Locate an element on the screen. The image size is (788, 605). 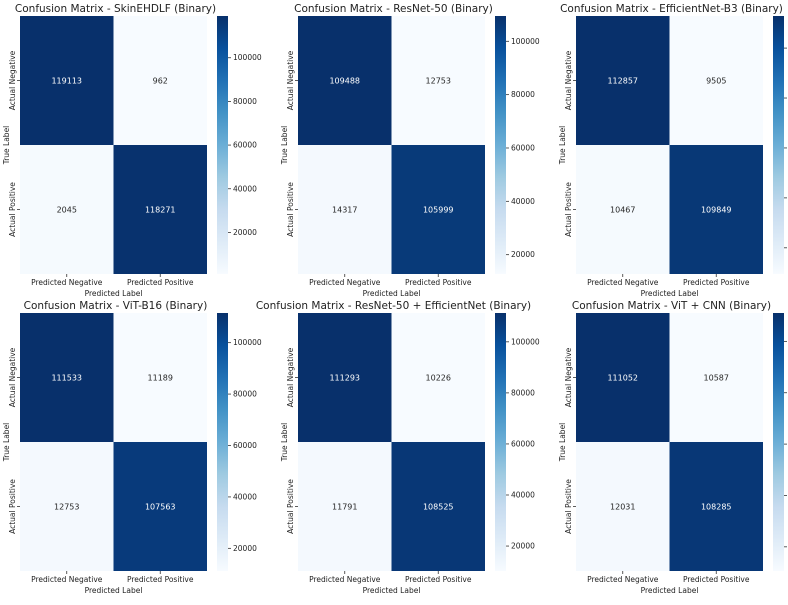
cell-value-label: 11189 is located at coordinates (160, 378).